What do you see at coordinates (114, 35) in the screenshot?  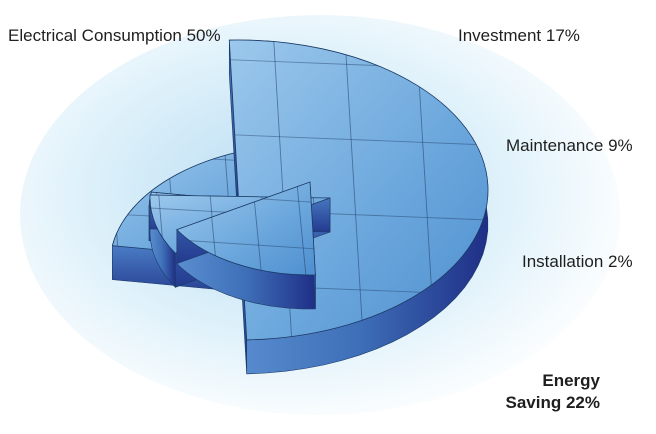 I see `label-electrical-consumption: Electrical Consumption 50%` at bounding box center [114, 35].